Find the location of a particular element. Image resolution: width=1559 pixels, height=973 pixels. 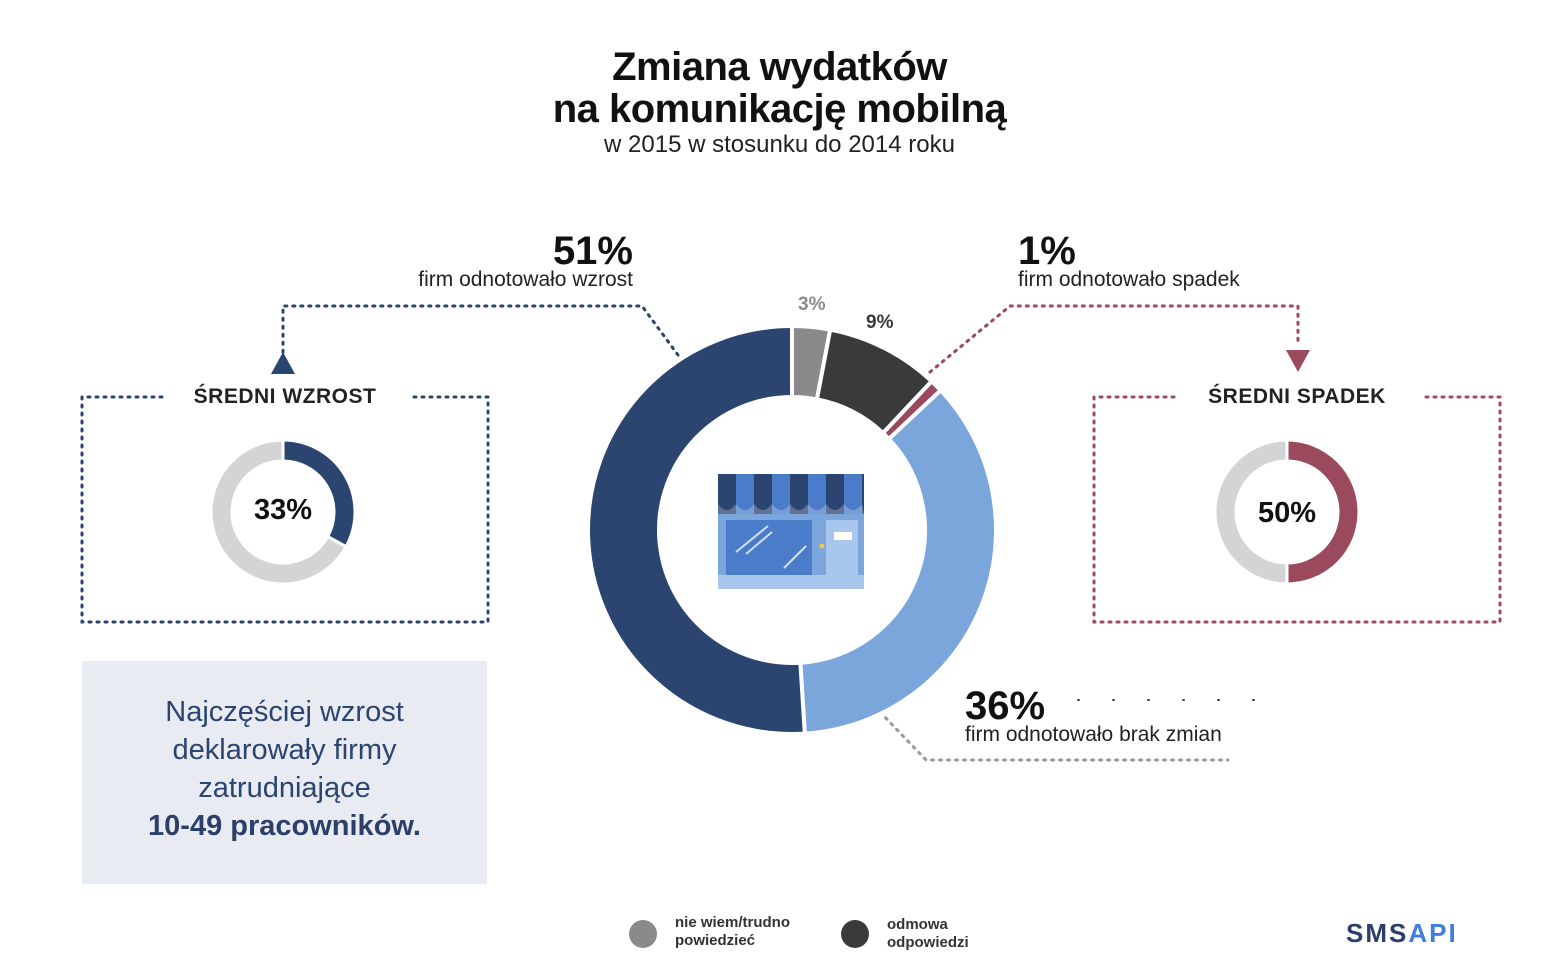

avg-growth-title: ŚREDNI WZROST is located at coordinates (285, 396).